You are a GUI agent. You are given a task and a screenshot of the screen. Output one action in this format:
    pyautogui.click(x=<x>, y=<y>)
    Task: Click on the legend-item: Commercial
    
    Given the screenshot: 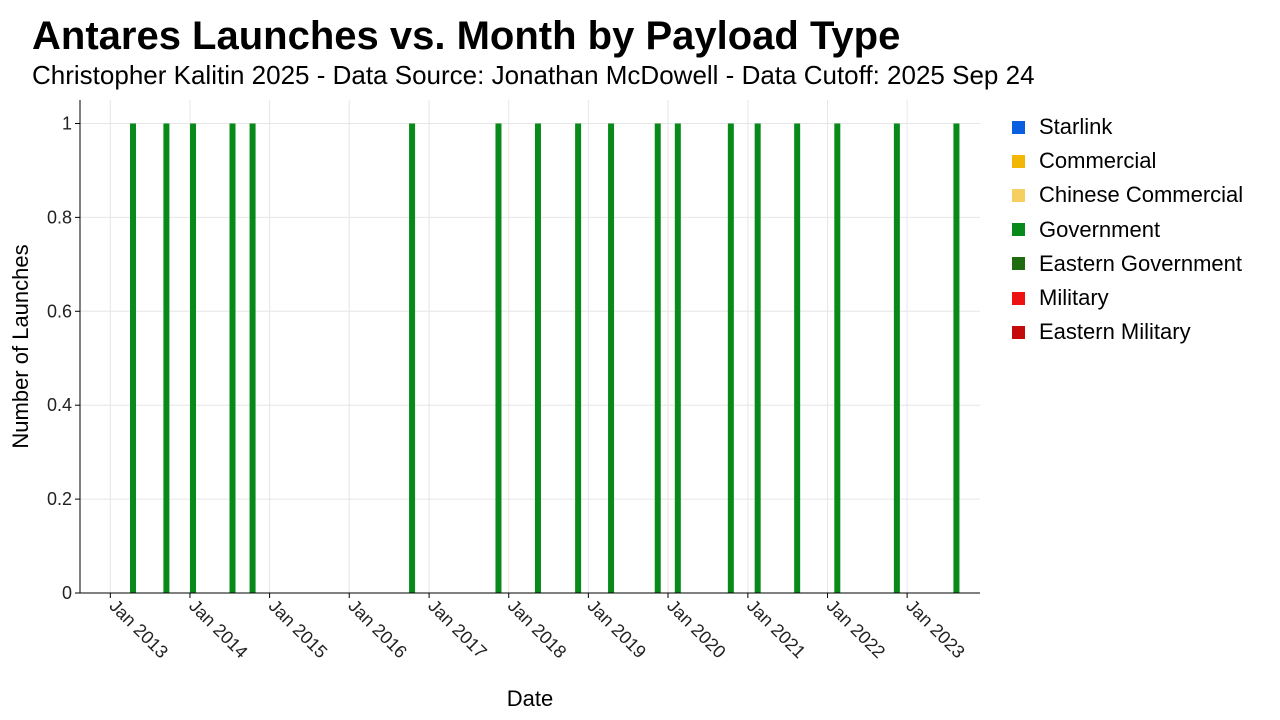 What is the action you would take?
    pyautogui.click(x=1127, y=161)
    